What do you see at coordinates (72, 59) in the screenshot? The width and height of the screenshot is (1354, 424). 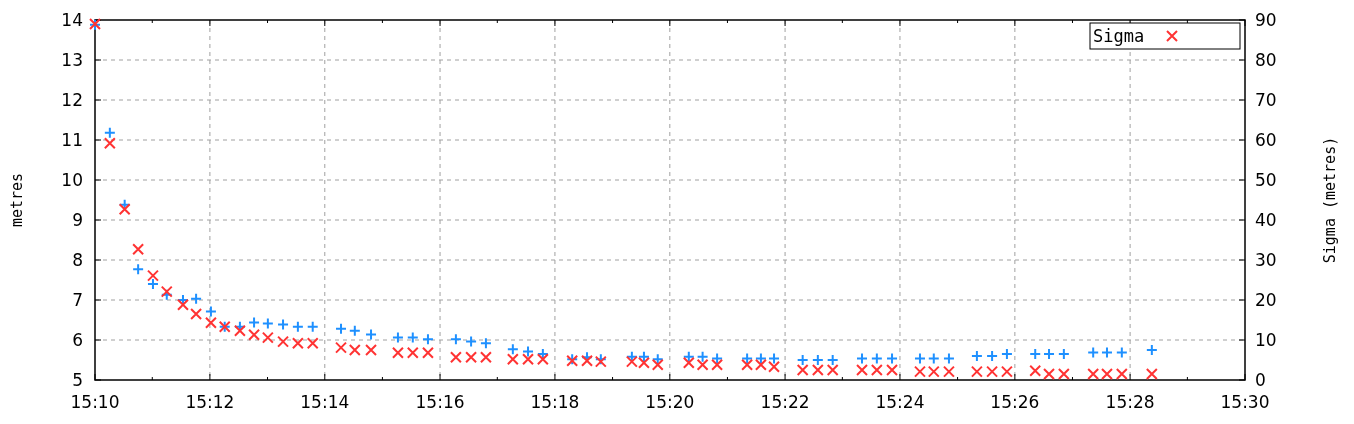 I see `y-tick-label: 13` at bounding box center [72, 59].